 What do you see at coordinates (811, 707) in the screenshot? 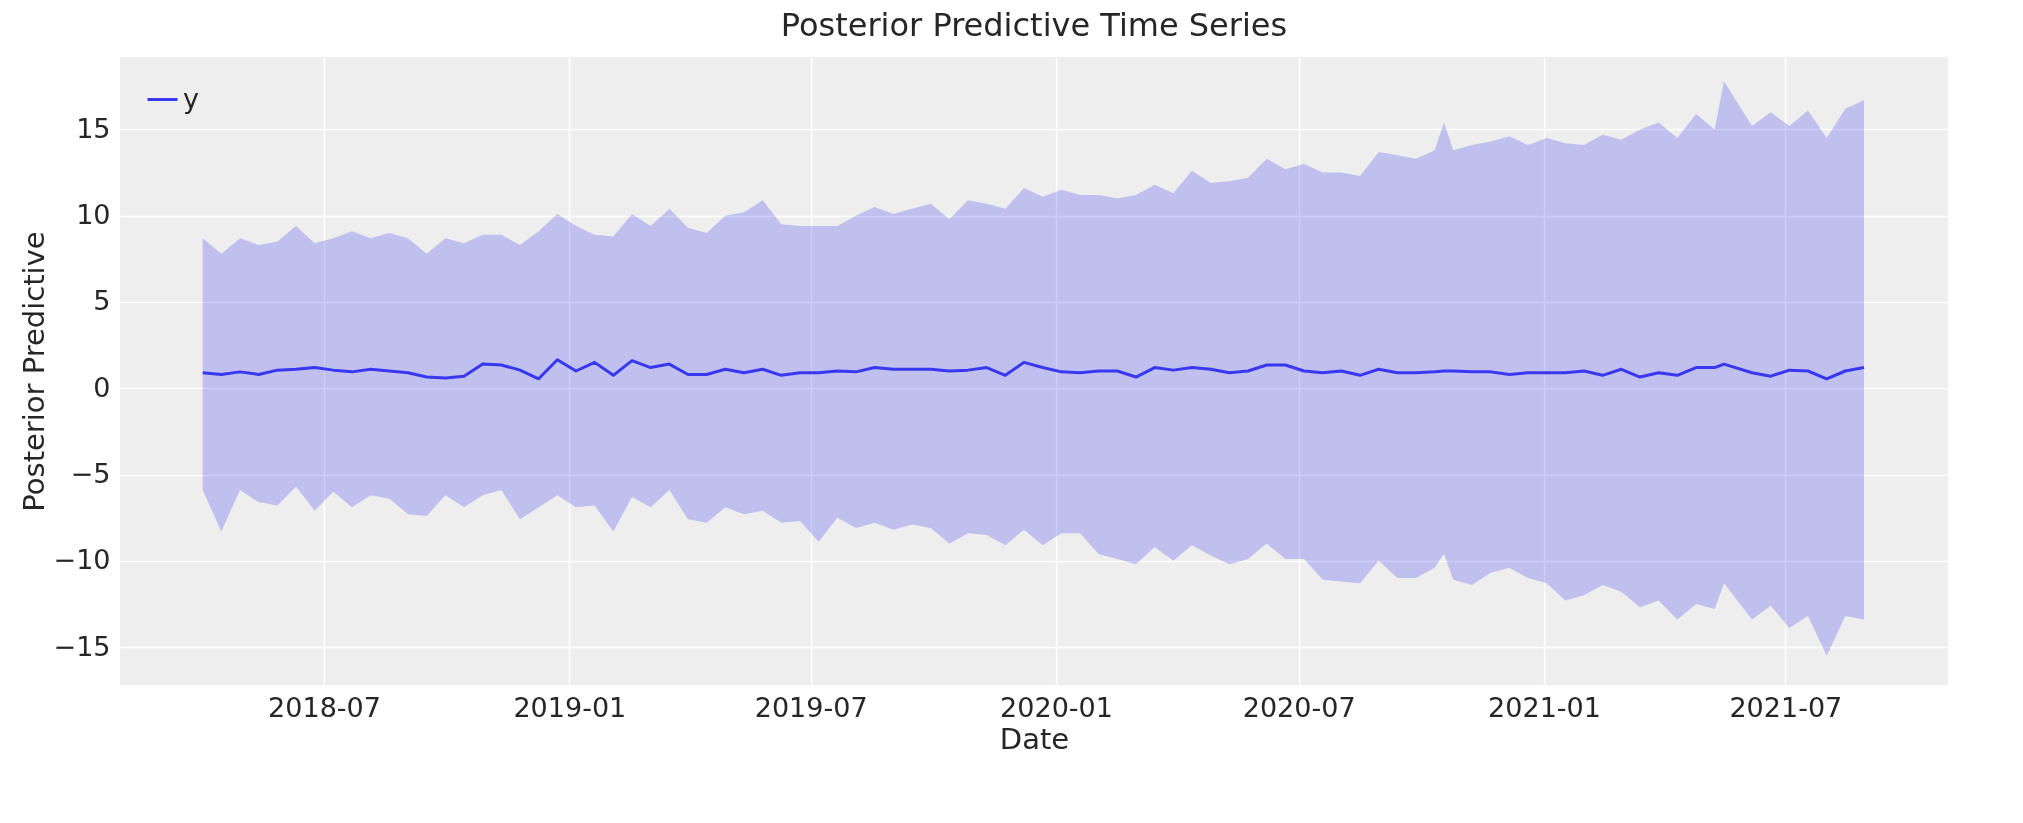
I see `x-tick-label: 2019-07` at bounding box center [811, 707].